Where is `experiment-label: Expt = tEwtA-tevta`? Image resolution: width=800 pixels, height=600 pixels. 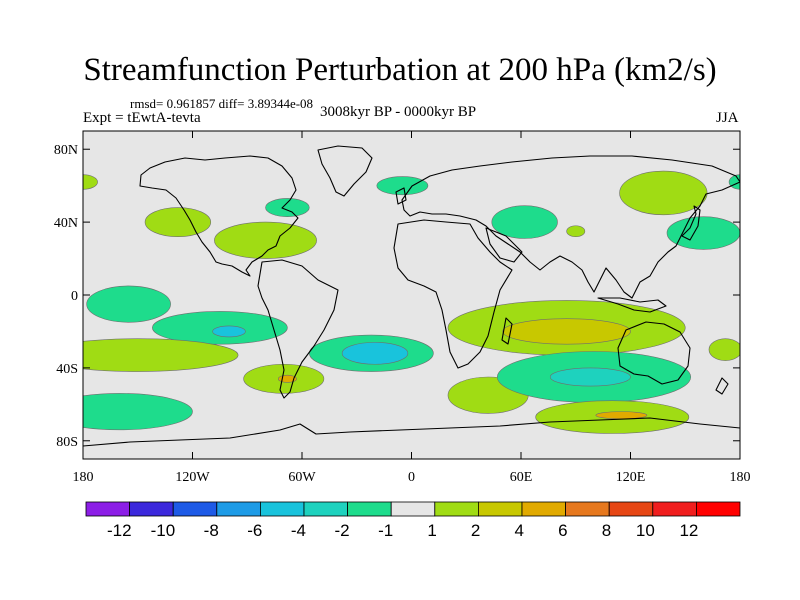
experiment-label: Expt = tEwtA-tevta is located at coordinates (142, 118).